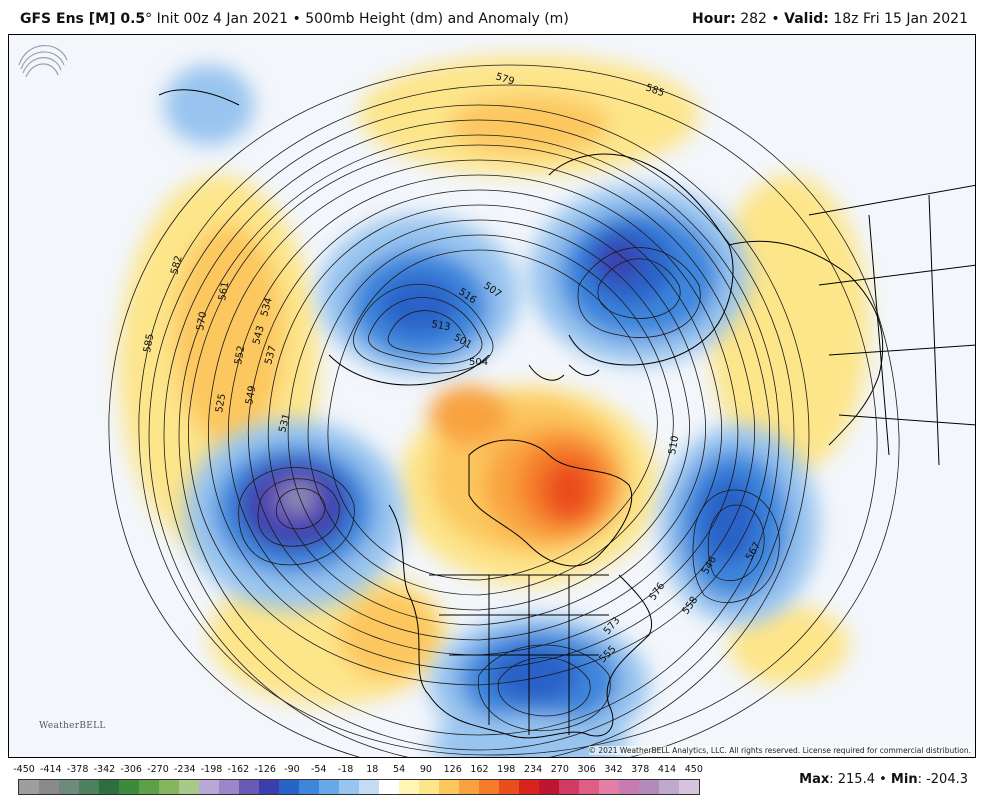 Image resolution: width=984 pixels, height=808 pixels. What do you see at coordinates (51, 769) in the screenshot?
I see `legend-tick-label: -414` at bounding box center [51, 769].